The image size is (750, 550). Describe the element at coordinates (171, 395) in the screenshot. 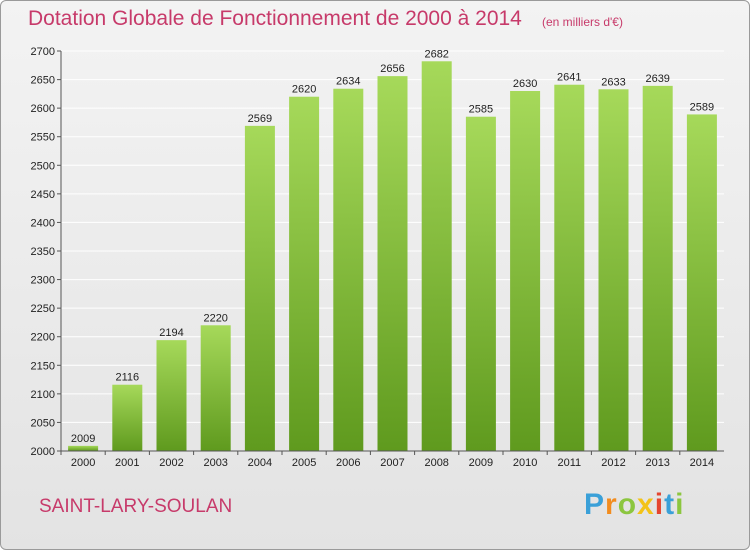

I see `bar-2002` at that location.